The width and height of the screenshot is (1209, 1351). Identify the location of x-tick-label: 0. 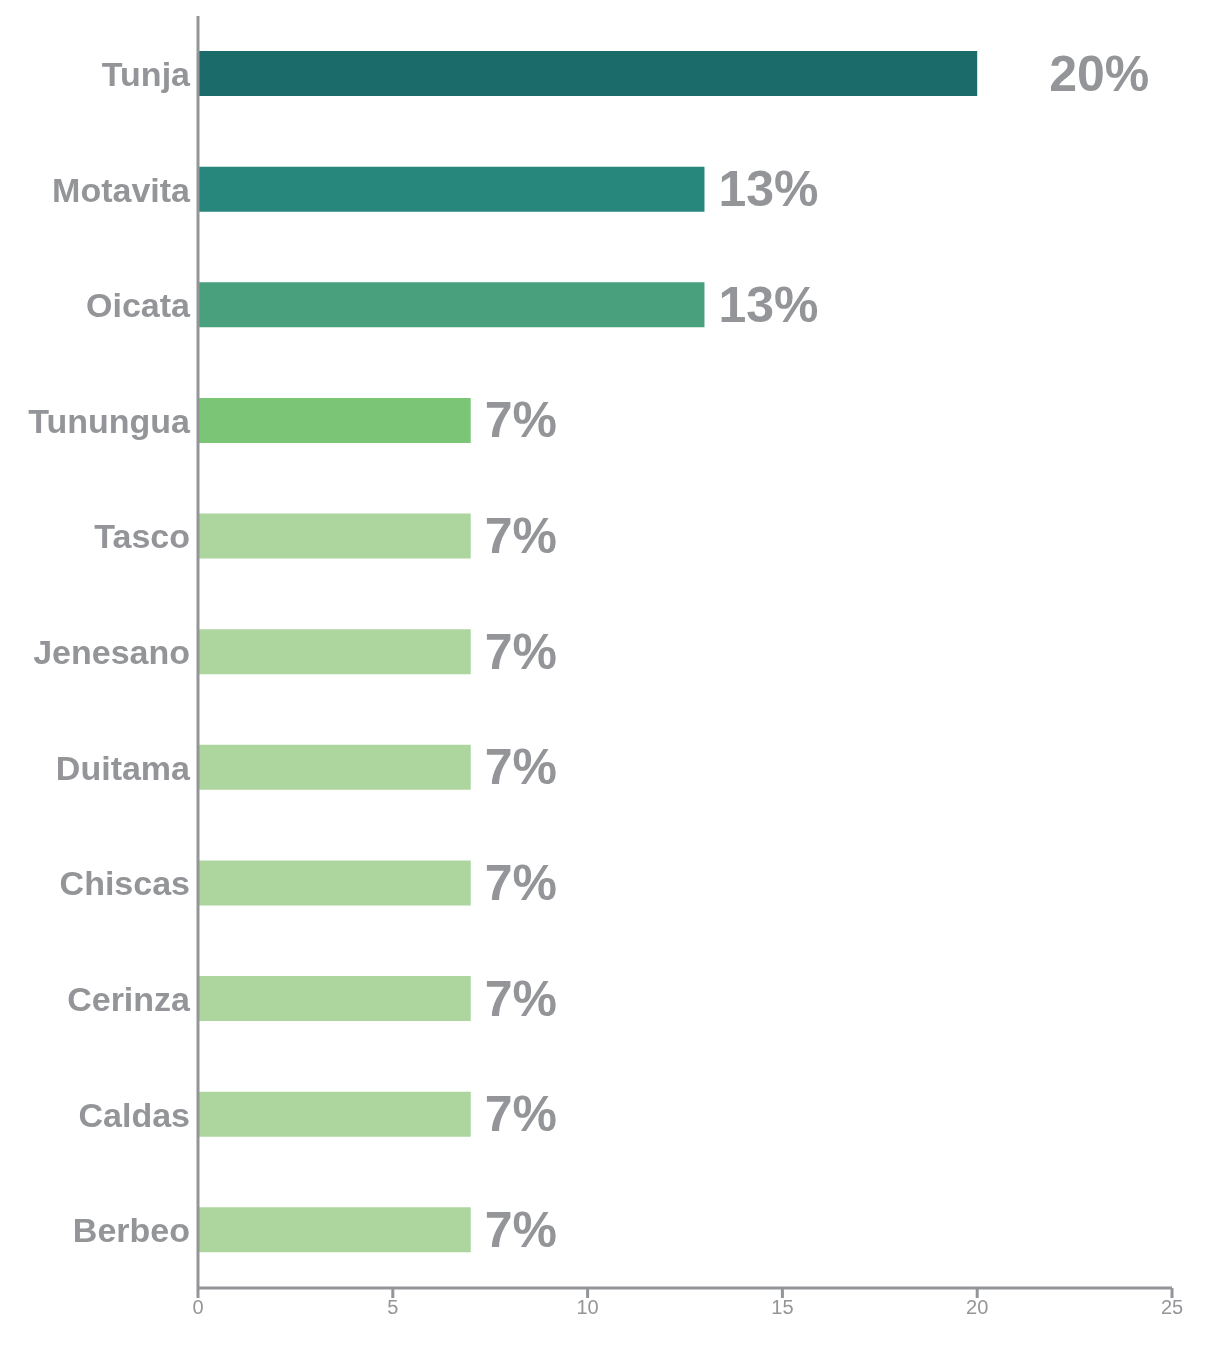
(198, 1307).